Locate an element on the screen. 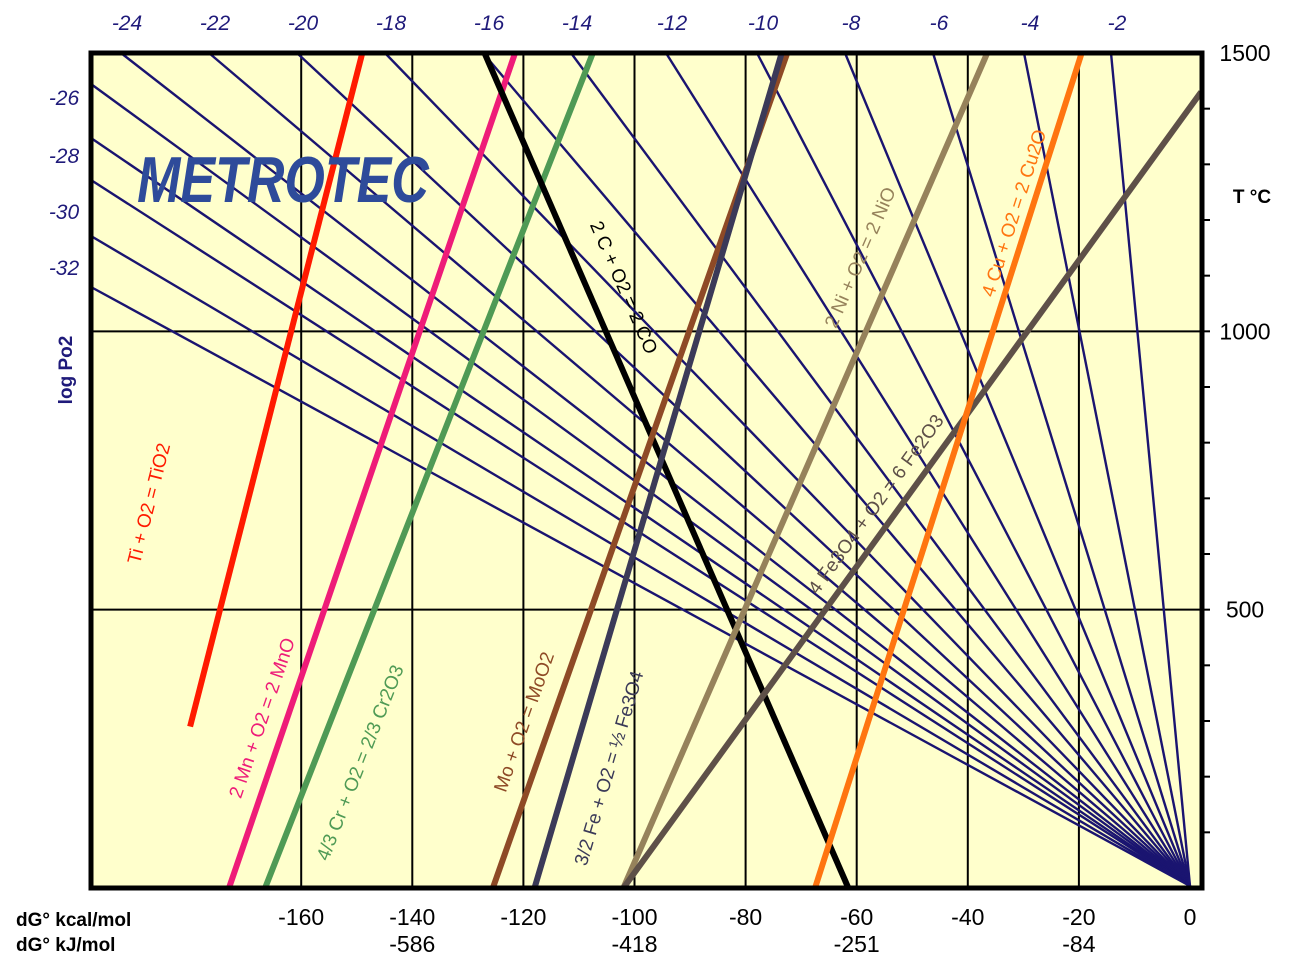 The height and width of the screenshot is (962, 1289). kcal-tick-label: -120 is located at coordinates (523, 917).